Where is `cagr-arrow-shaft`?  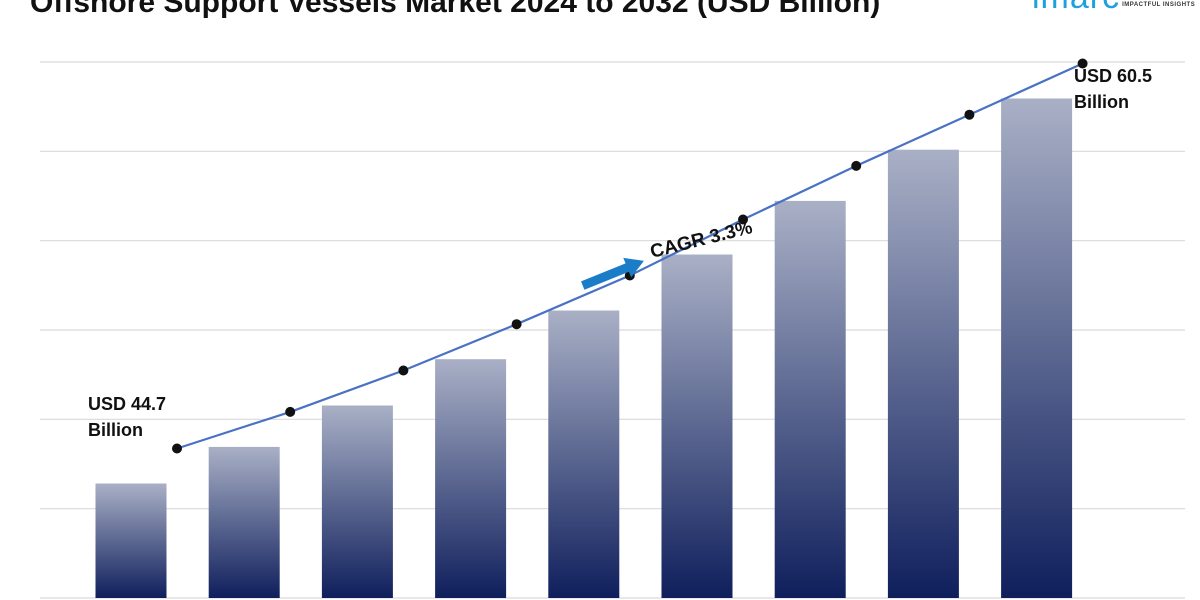
cagr-arrow-shaft is located at coordinates (606, 276).